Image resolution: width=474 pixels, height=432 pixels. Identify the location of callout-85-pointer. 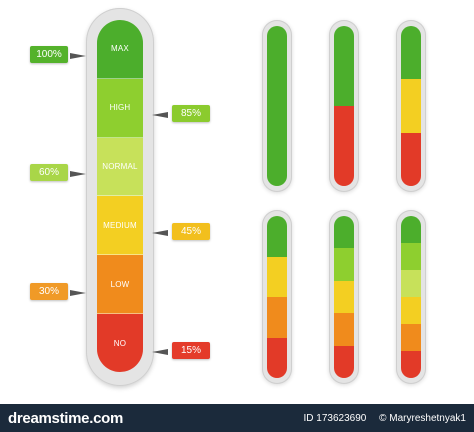
(160, 115).